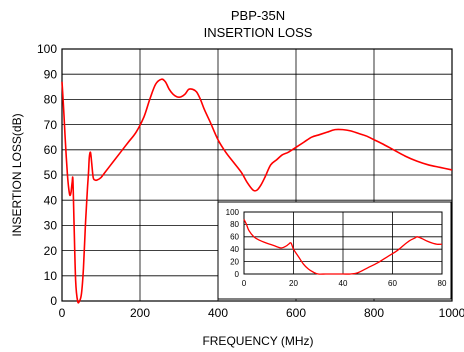 The image size is (464, 352). I want to click on chart-title: PBP-35N, so click(258, 15).